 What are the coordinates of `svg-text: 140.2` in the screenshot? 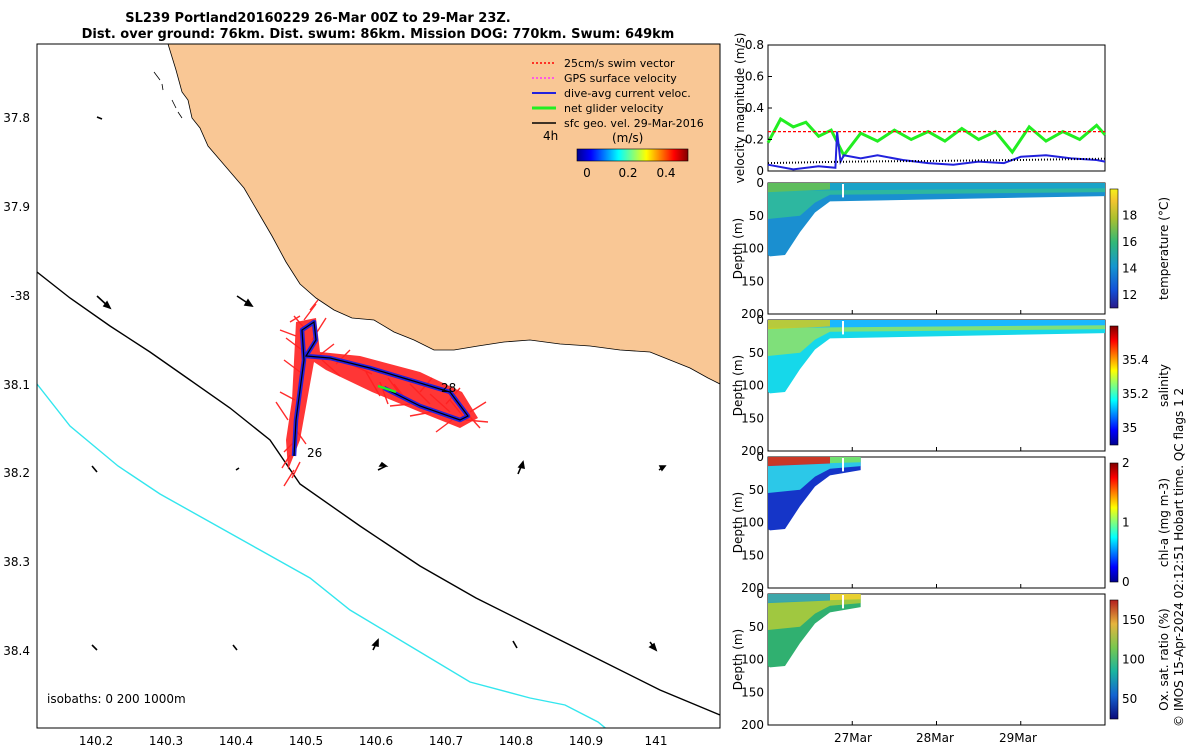 It's located at (96, 741).